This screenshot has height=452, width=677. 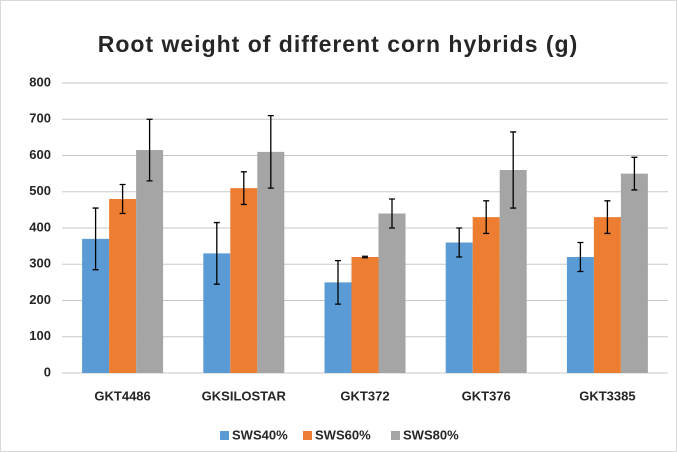 What do you see at coordinates (40, 118) in the screenshot?
I see `y-tick-label: 700` at bounding box center [40, 118].